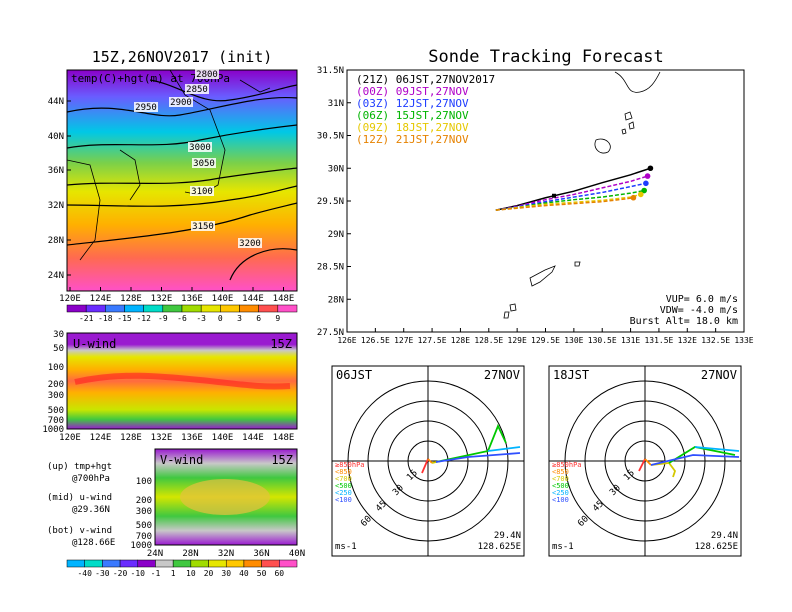 The width and height of the screenshot is (792, 612). I want to click on hodograph-level-label: <250, so click(560, 493).